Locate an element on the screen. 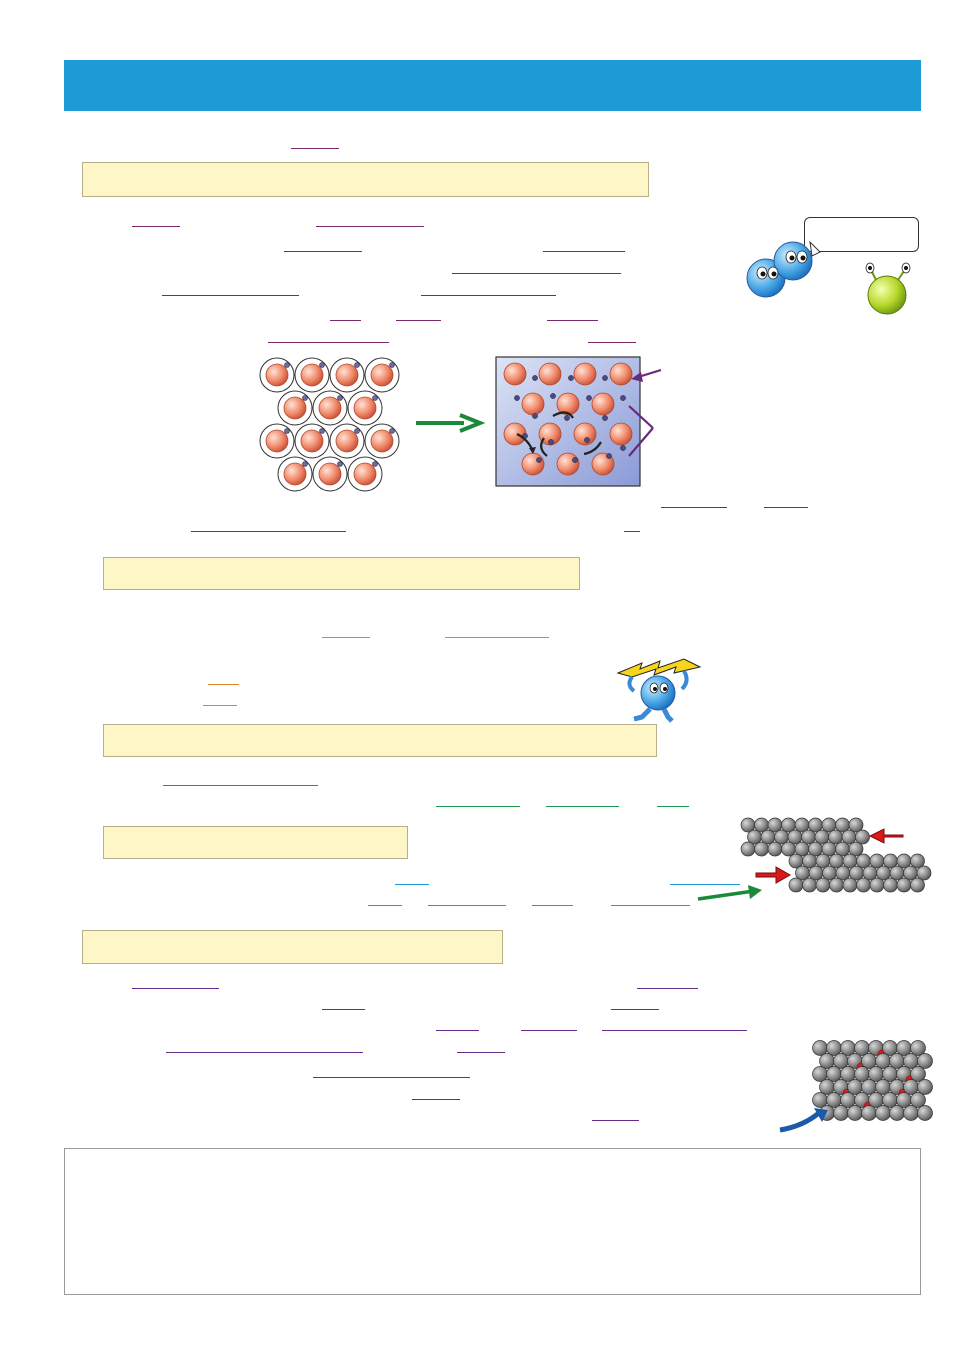  green-arrow-icon is located at coordinates (451, 423).